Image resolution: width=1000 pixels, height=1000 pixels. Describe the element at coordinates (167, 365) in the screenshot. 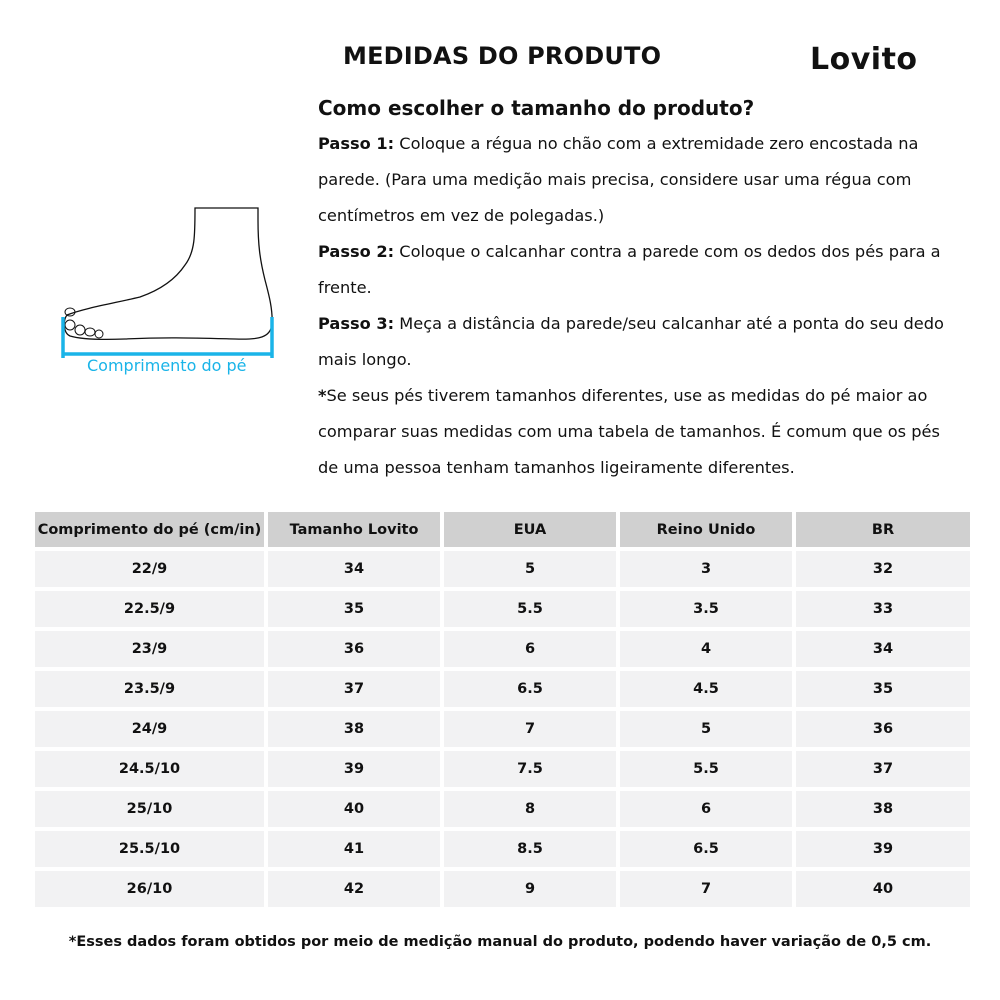

I see `foot-length-label: Comprimento do pé` at that location.